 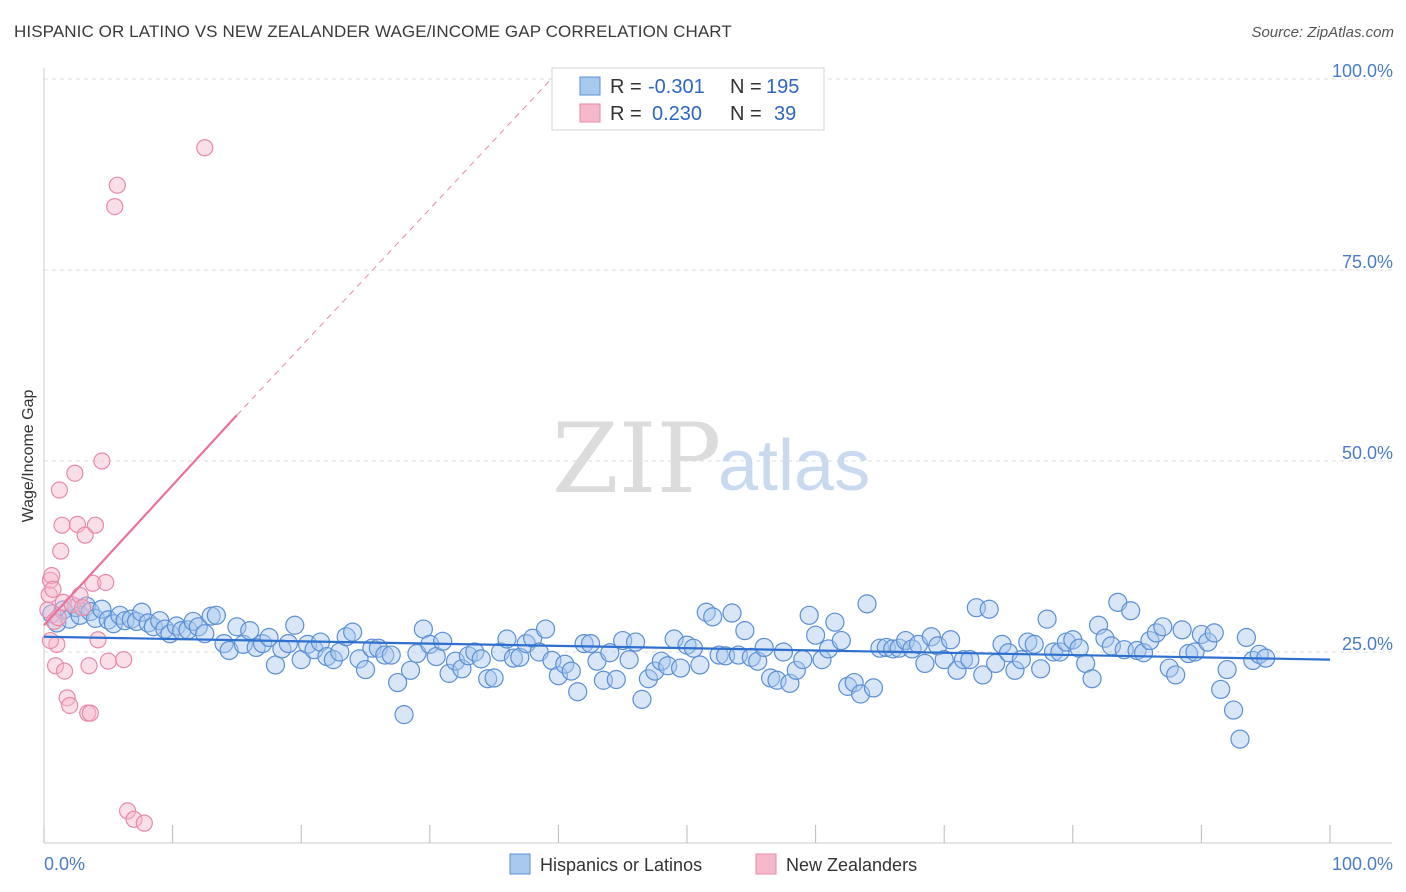 What do you see at coordinates (621, 865) in the screenshot?
I see `bottom-legend-label-hispanics: Hispanics or Latinos` at bounding box center [621, 865].